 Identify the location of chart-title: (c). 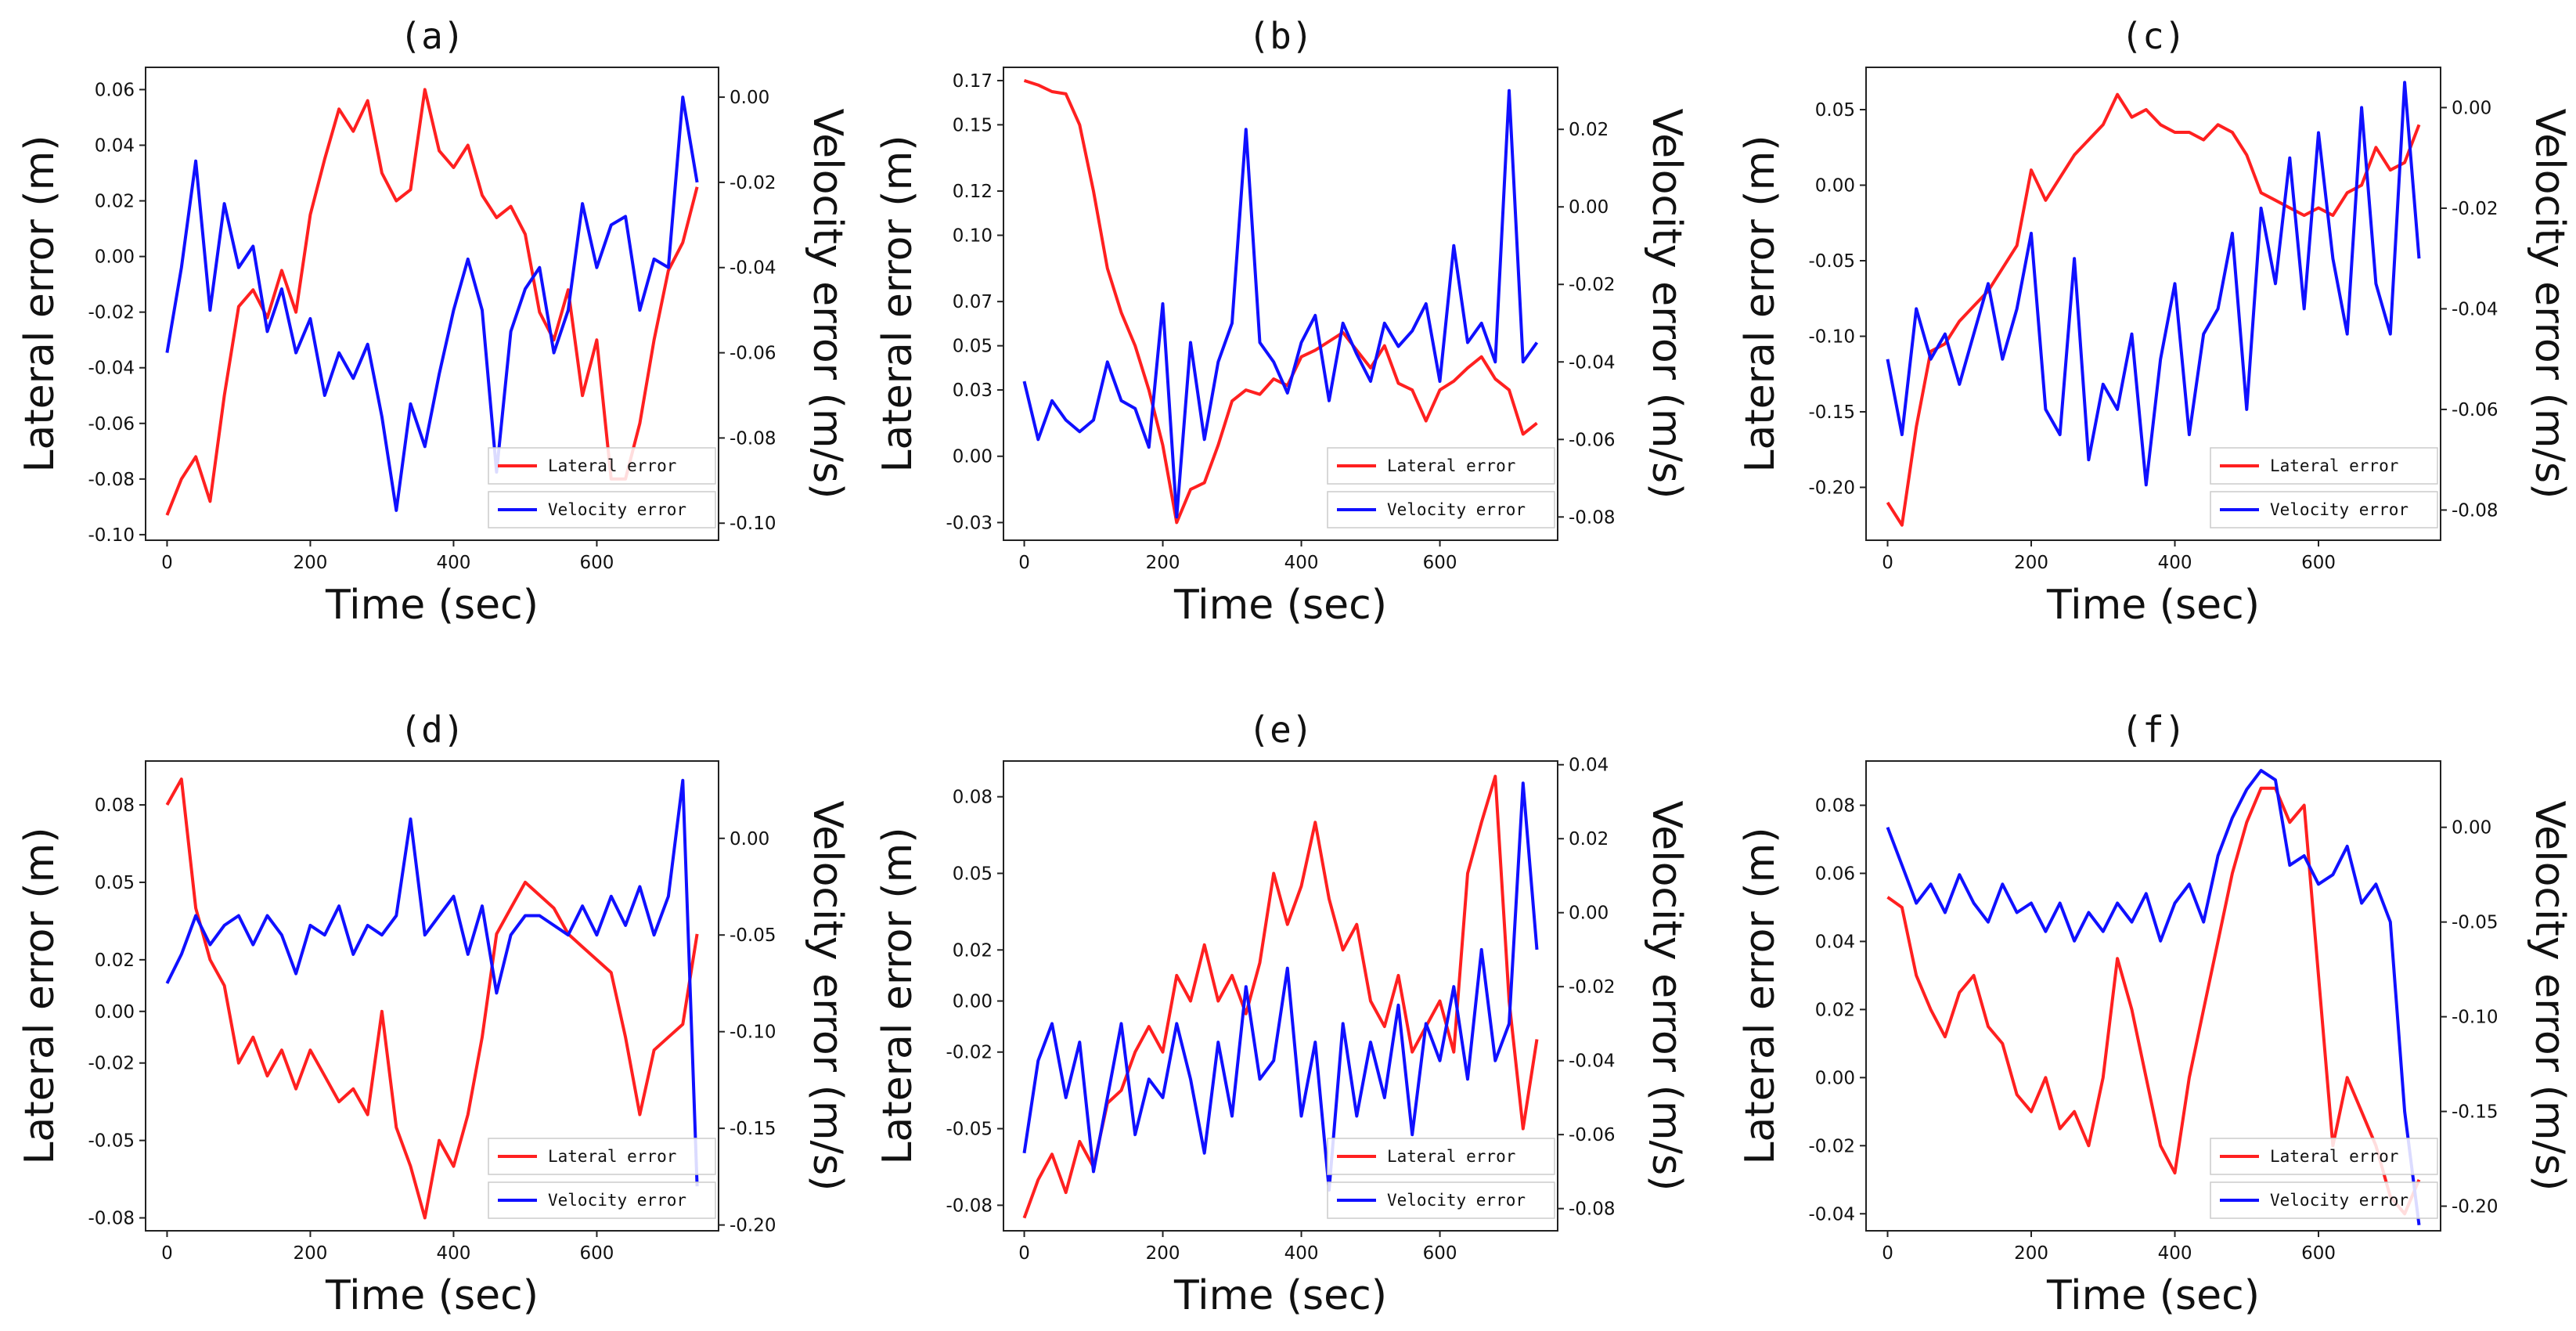
(2152, 36).